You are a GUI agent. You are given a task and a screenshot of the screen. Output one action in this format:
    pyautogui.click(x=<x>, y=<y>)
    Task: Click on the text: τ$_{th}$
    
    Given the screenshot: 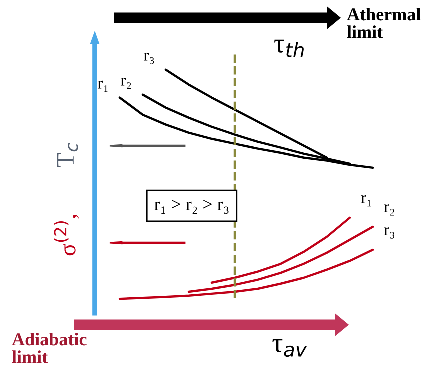 What is the action you would take?
    pyautogui.click(x=289, y=49)
    